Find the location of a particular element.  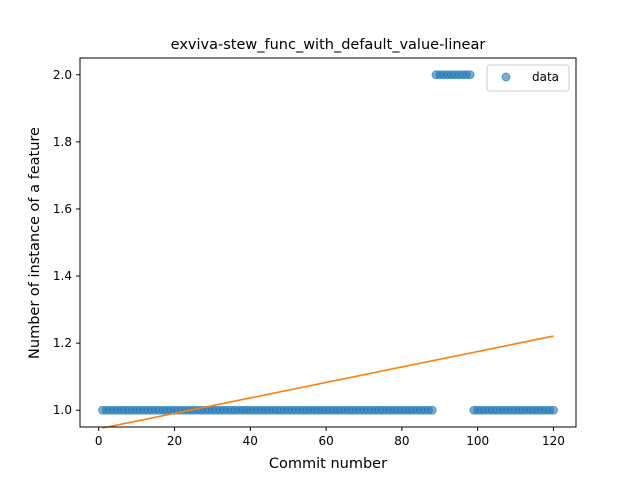

x-axis-ticks: 0 20 40 60 80 100 120 is located at coordinates (330, 437).